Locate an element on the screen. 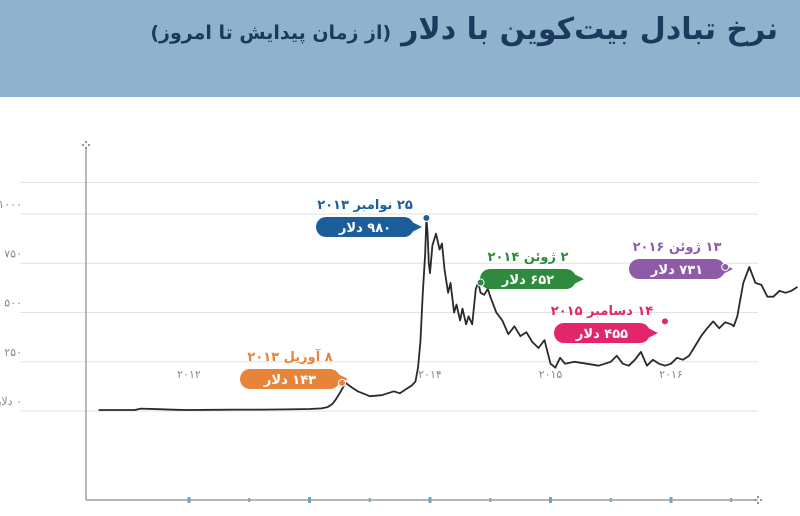 This screenshot has height=516, width=800. title-main: نرخ تبادل بیت‌کوین با دلار is located at coordinates (589, 29).